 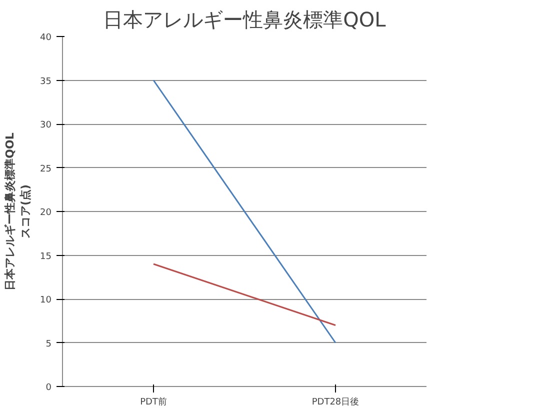 I want to click on y-tick-label: 30, so click(x=46, y=125).